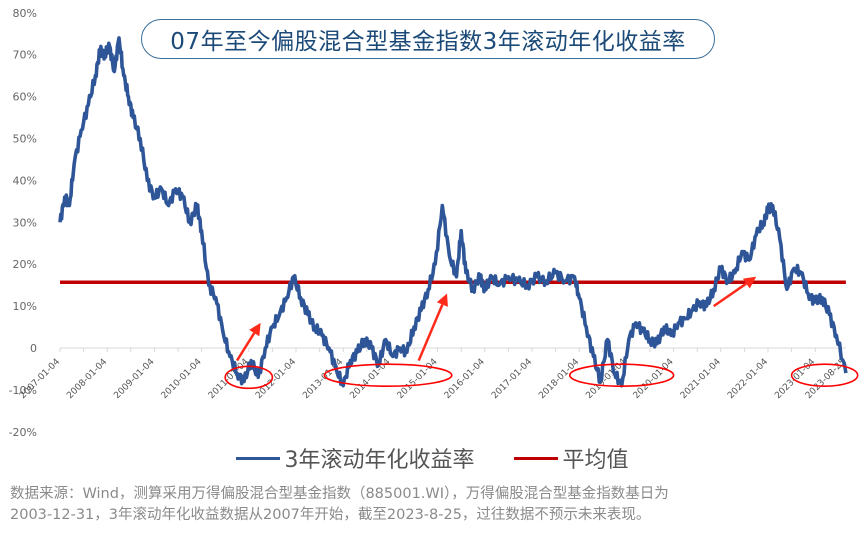  Describe the element at coordinates (182, 379) in the screenshot. I see `x-tick-label: 2010-01-04` at that location.